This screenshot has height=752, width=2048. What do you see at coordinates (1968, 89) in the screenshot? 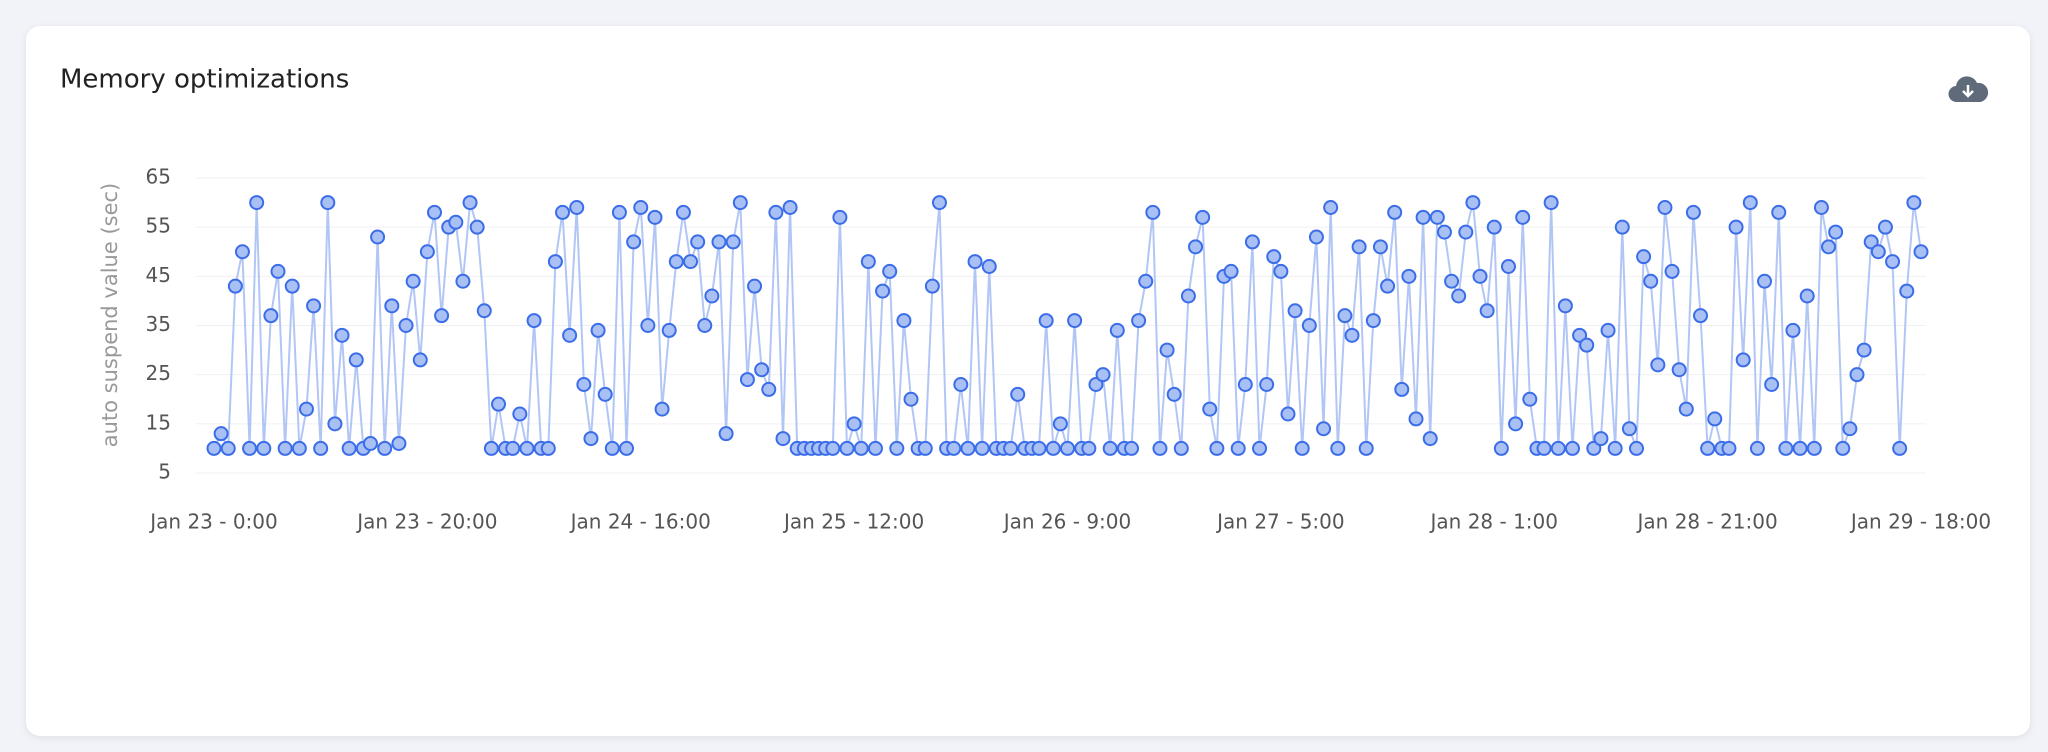
I see `download-button` at bounding box center [1968, 89].